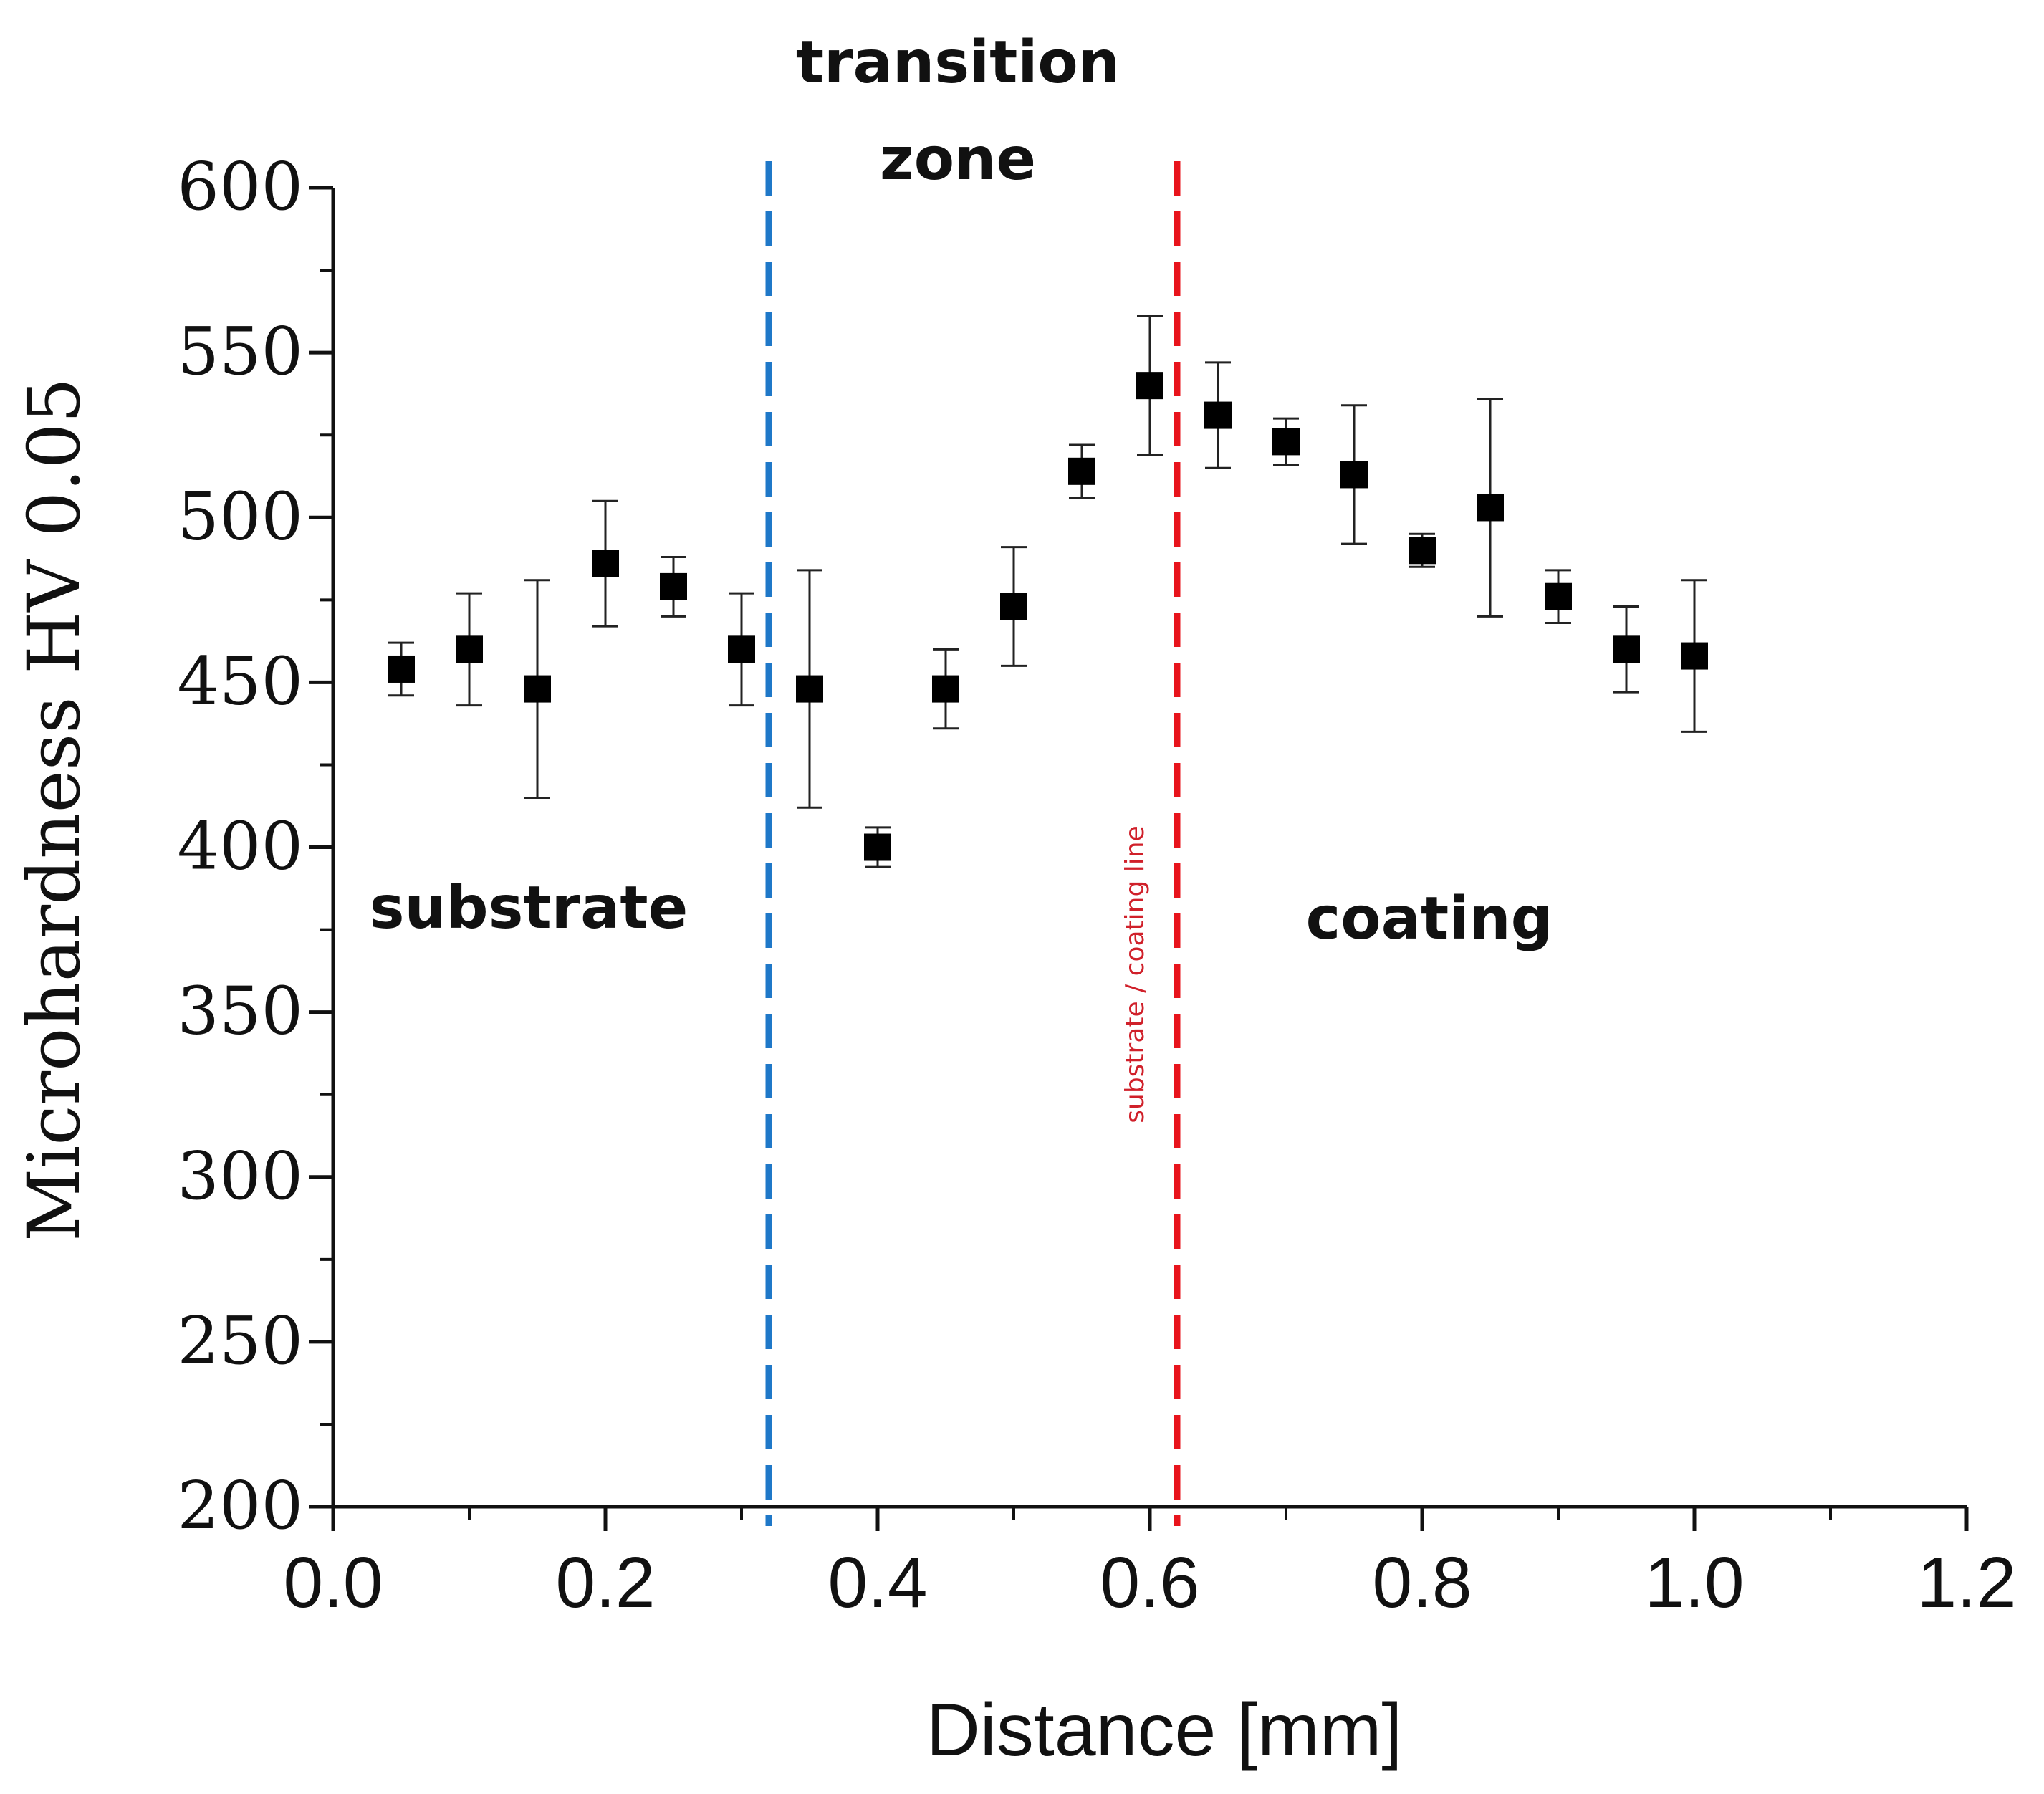 The width and height of the screenshot is (2044, 1794). I want to click on x-tick-label: 0.4, so click(877, 1583).